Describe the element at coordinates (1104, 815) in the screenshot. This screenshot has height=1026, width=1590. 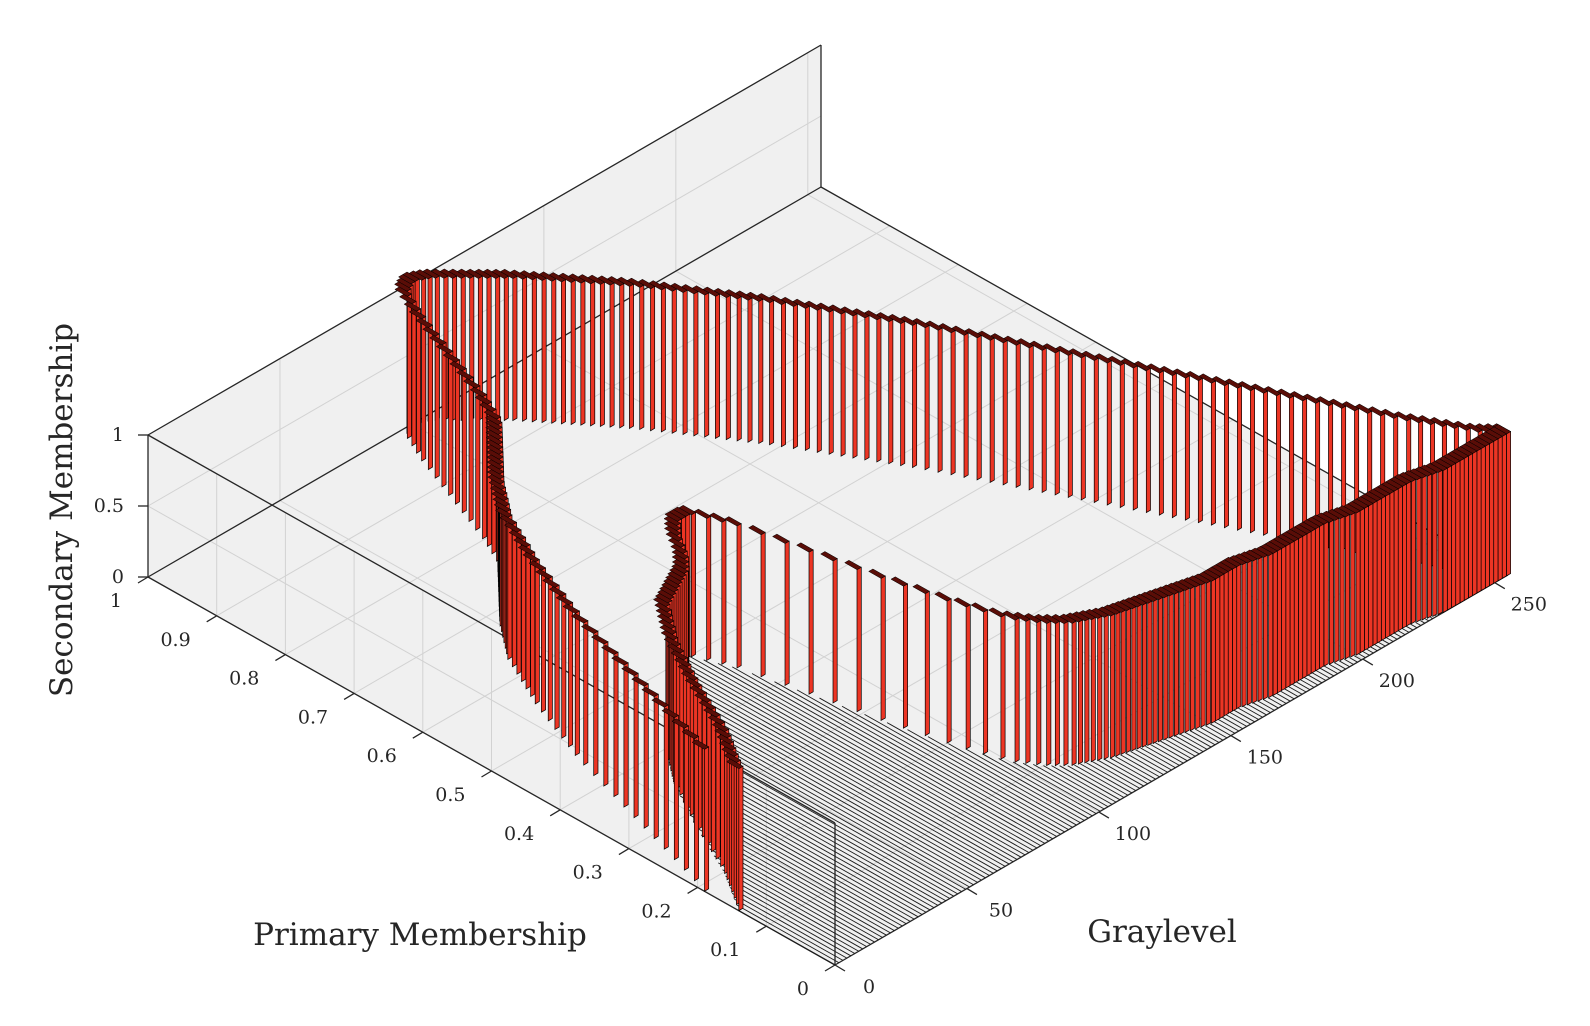
I see `x-tick-mark` at that location.